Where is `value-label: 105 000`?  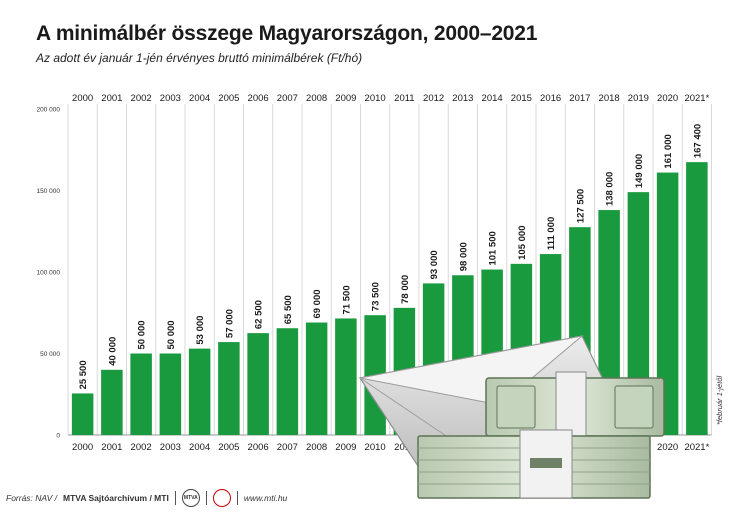 value-label: 105 000 is located at coordinates (522, 243).